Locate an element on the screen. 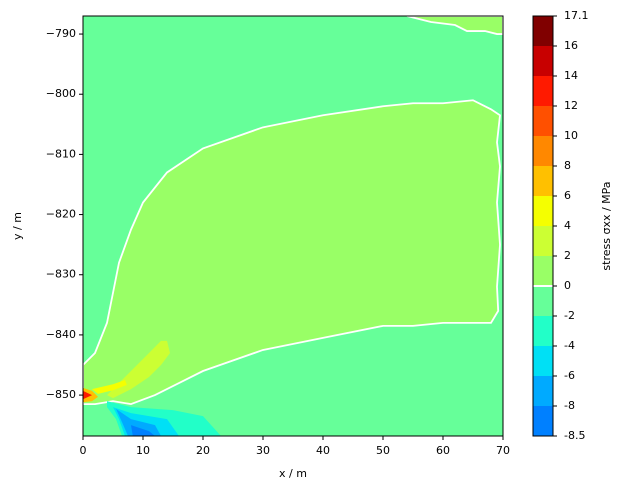  x-tick-label: 20 is located at coordinates (203, 450).